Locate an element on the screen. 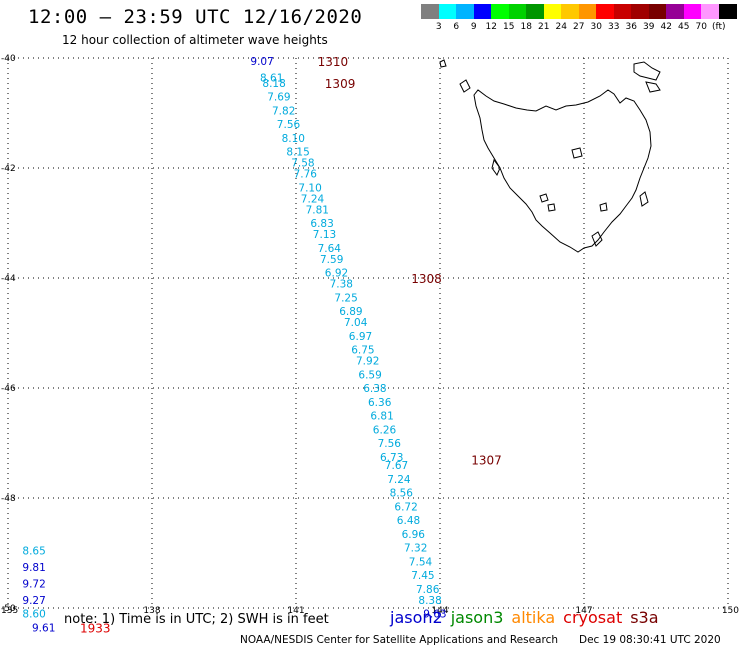  scale-label: 21 is located at coordinates (544, 27).